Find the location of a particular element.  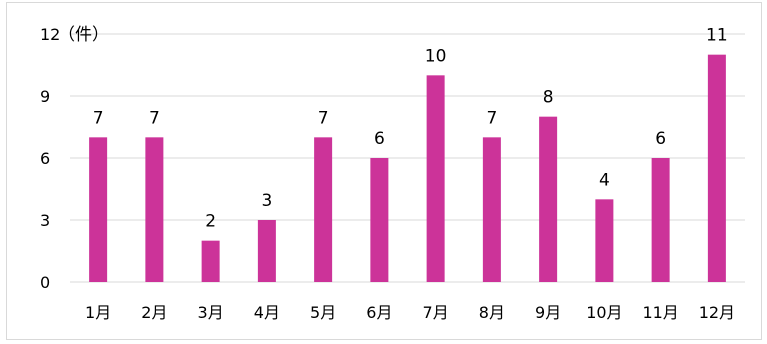

y-tick-label: 12 is located at coordinates (50, 34).